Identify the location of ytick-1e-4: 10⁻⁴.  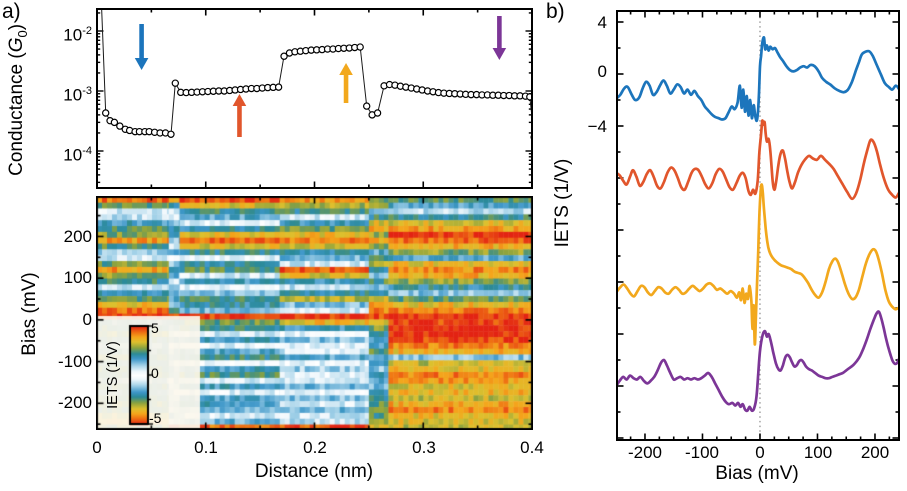
(77, 155).